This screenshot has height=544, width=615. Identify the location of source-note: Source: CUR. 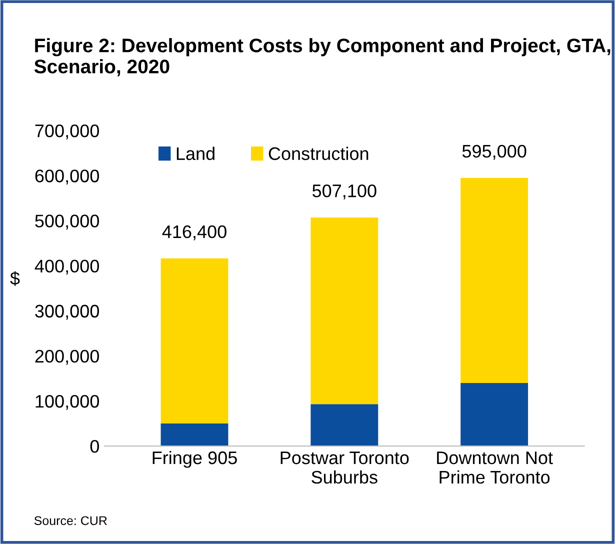
(70, 521).